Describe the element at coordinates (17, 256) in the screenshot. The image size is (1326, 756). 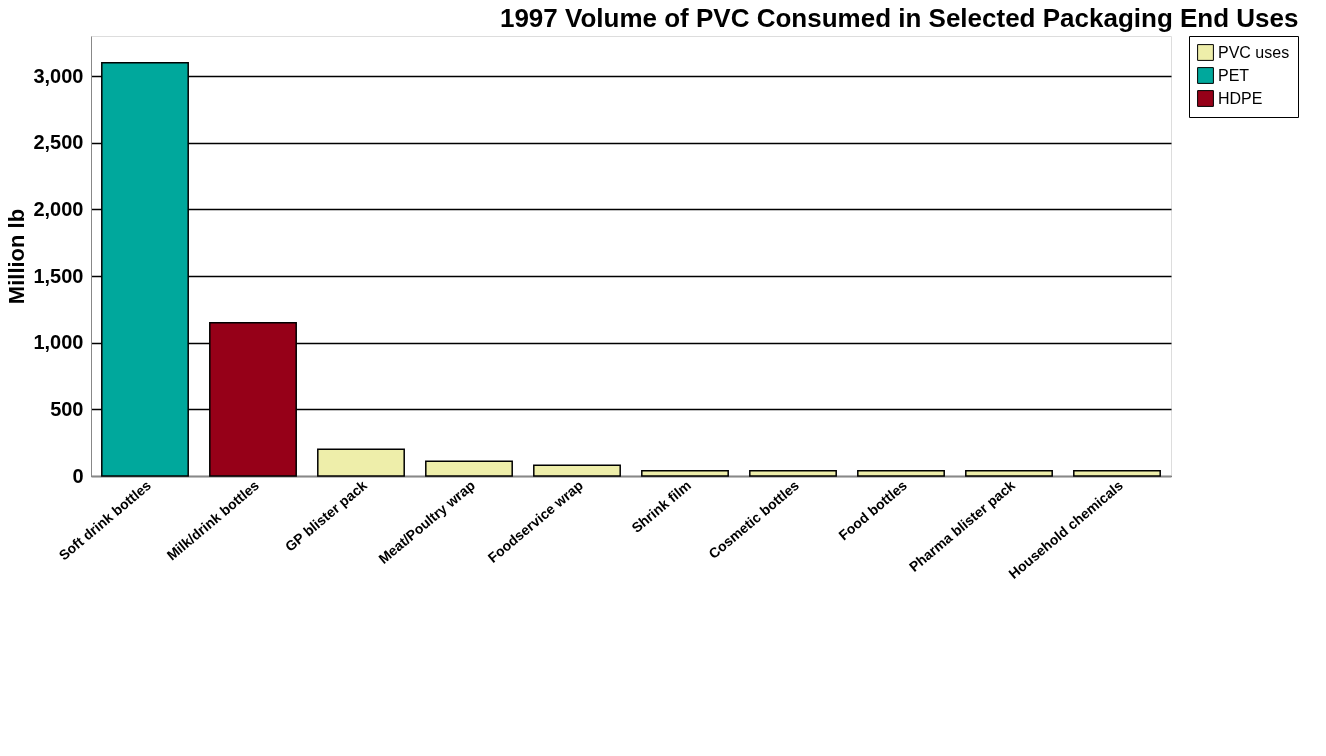
I see `y-axis-title: Million lb` at that location.